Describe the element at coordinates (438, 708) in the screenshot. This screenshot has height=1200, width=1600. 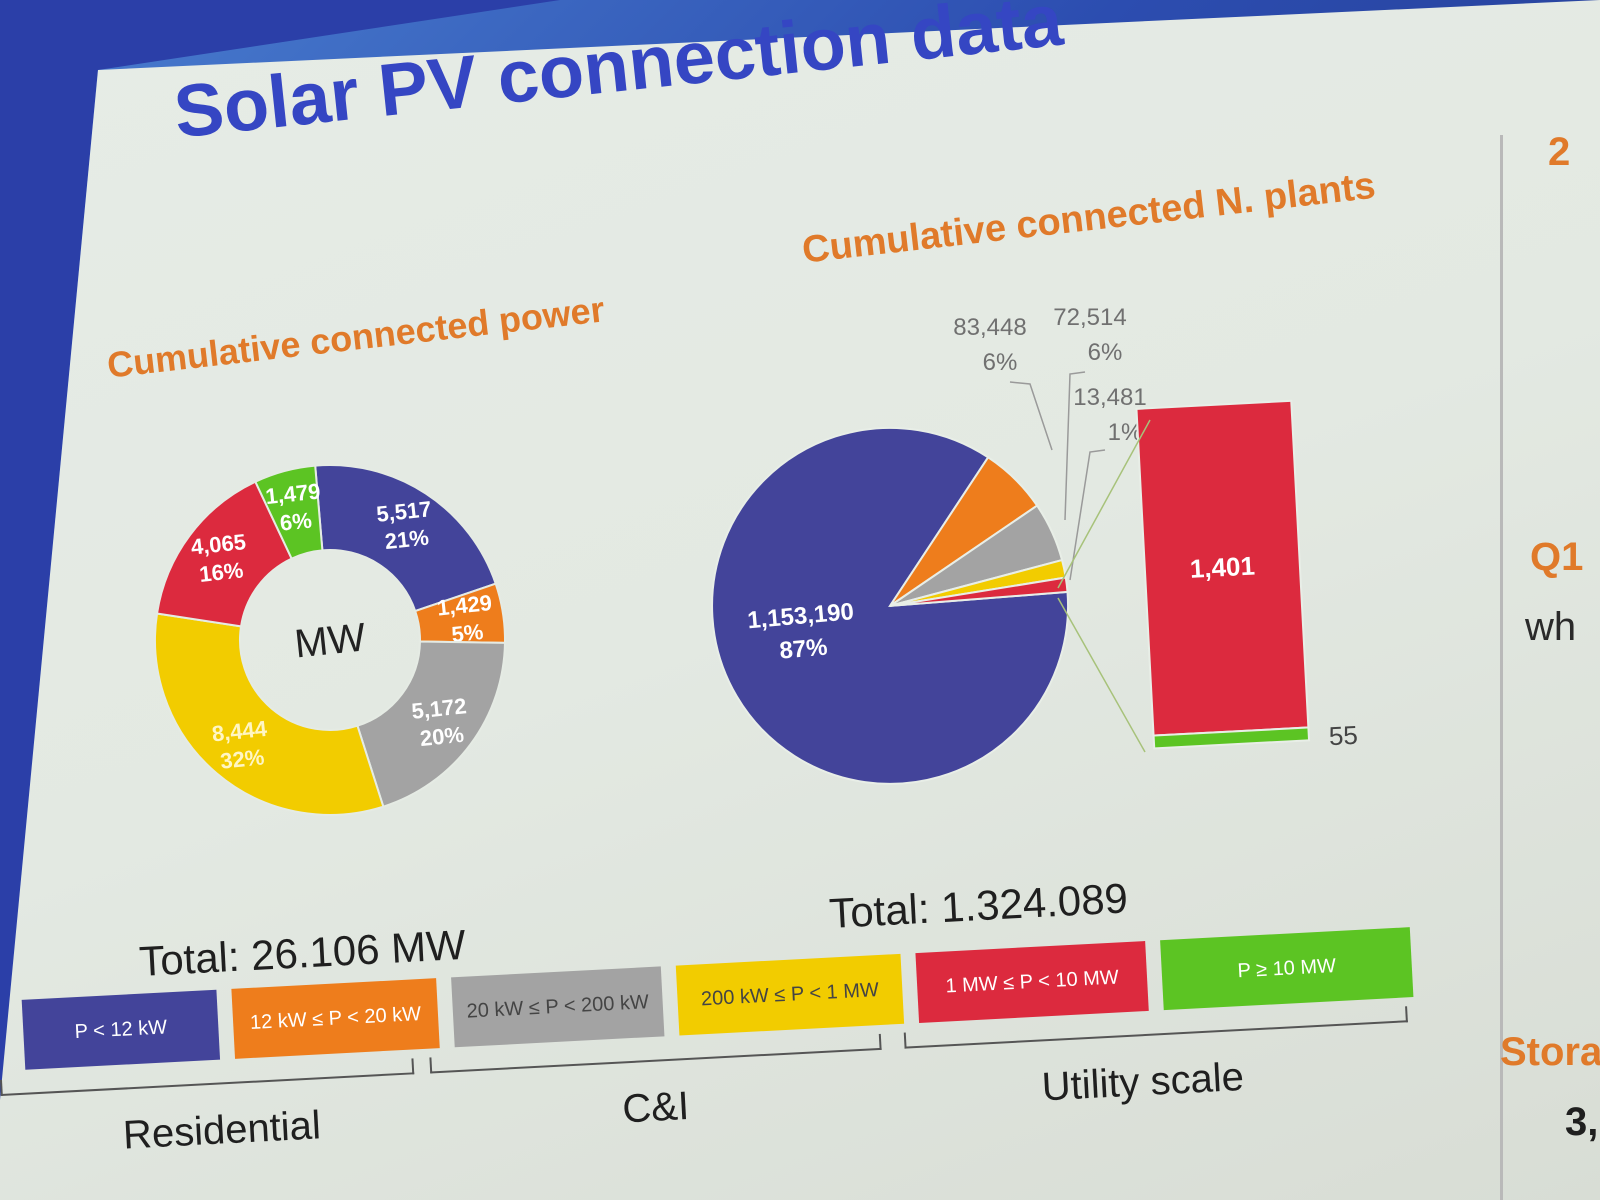
I see `donut-value-label-2: 5,172` at that location.